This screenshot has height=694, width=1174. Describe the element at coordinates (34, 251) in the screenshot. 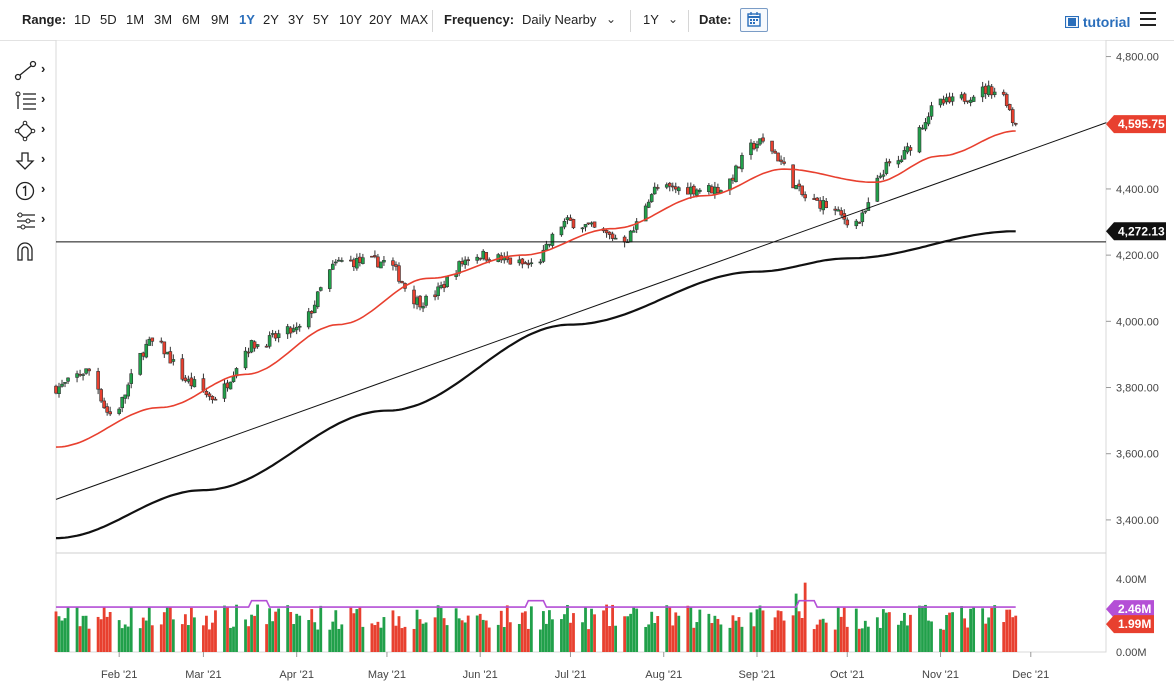

I see `magnet-tool` at that location.